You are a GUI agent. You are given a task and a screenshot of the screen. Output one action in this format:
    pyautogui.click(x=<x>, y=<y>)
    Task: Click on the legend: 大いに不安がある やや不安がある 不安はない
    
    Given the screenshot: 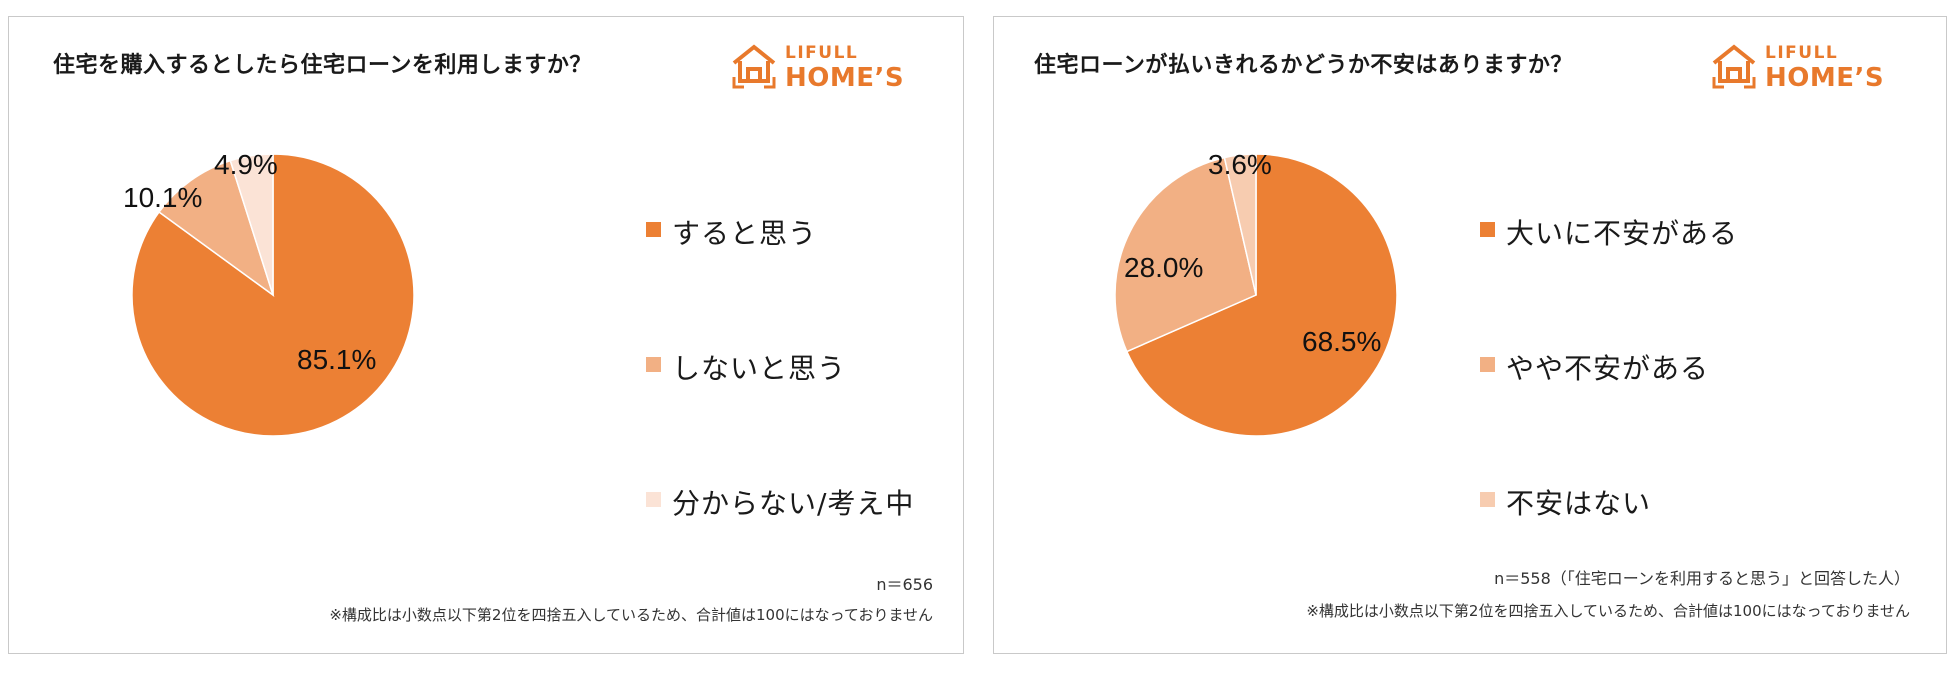 What is the action you would take?
    pyautogui.click(x=1630, y=377)
    